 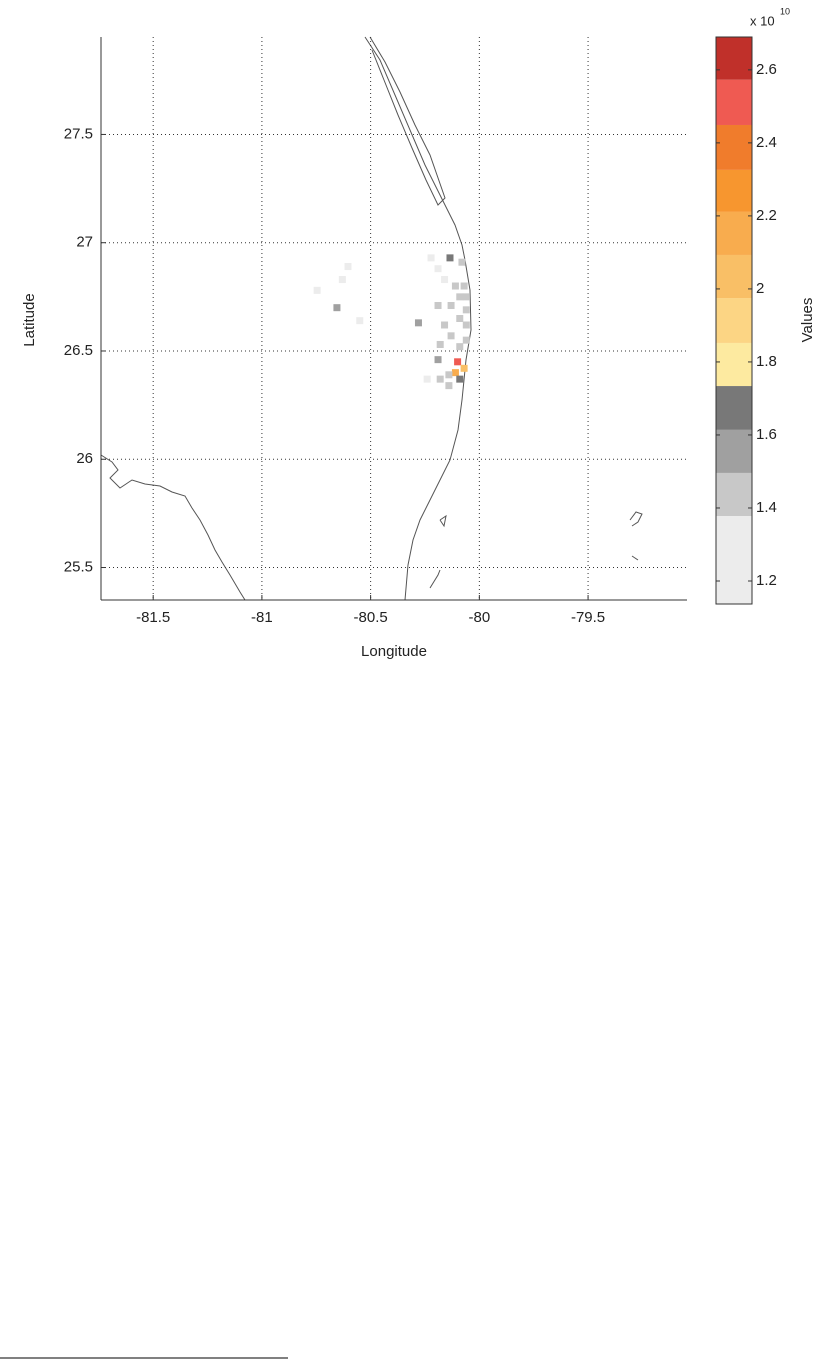 I want to click on colorbar-tick-label: 2.6, so click(x=766, y=69).